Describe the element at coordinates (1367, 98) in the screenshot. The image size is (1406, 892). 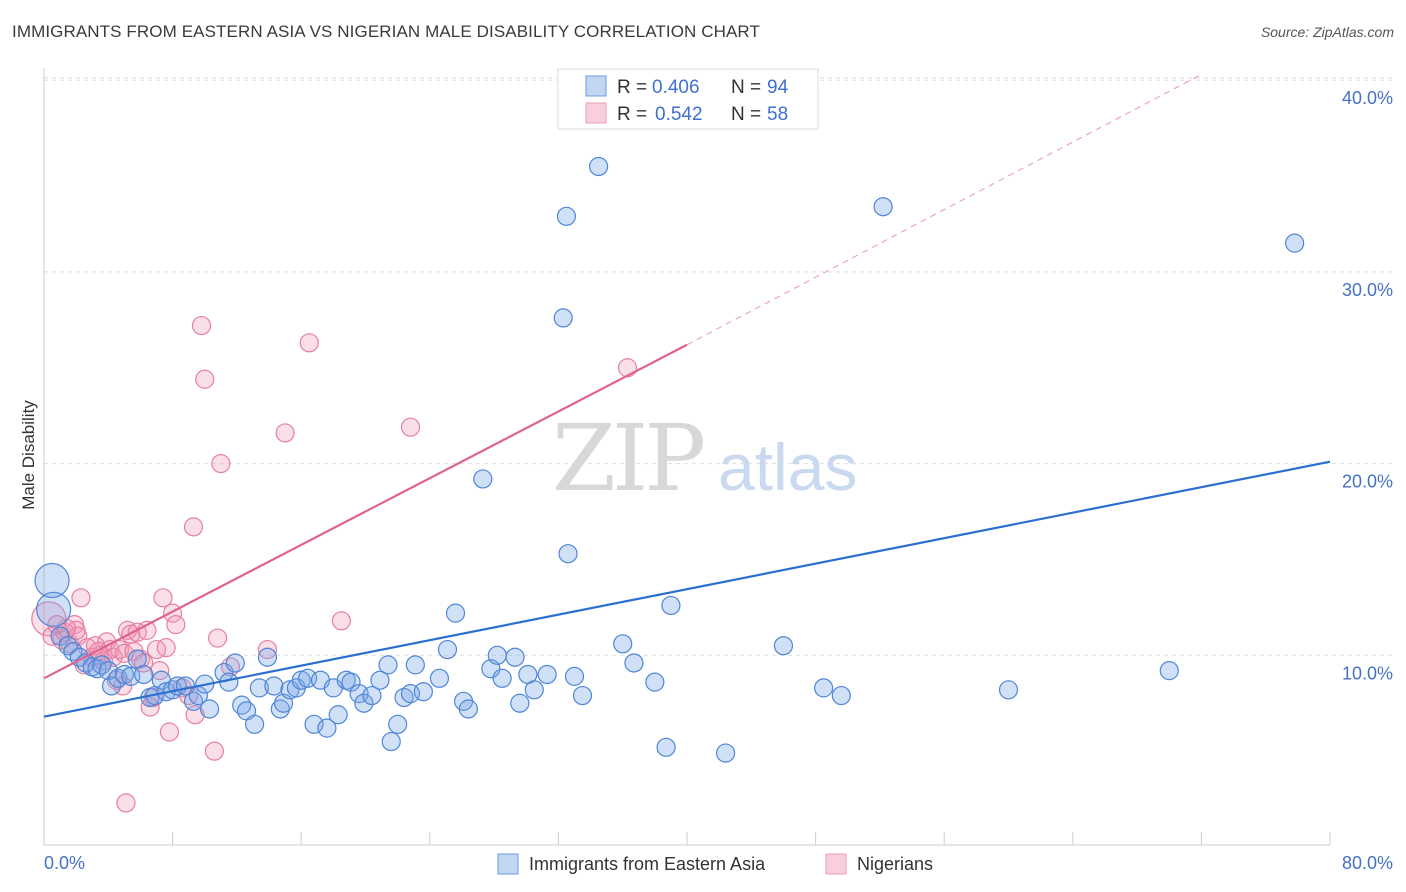
I see `y-tick-label-3: 40.0%` at that location.